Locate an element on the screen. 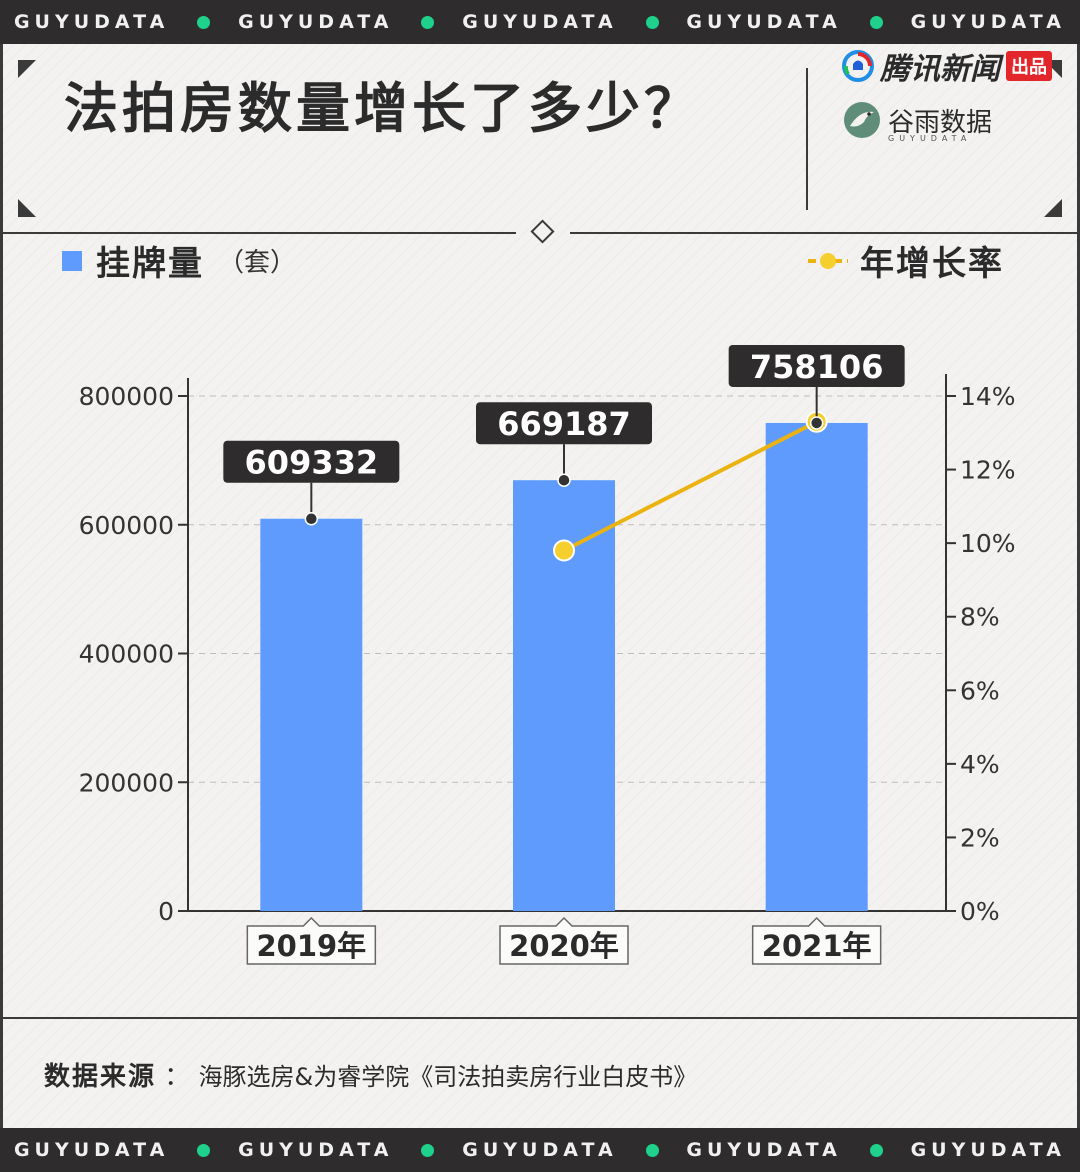 The height and width of the screenshot is (1172, 1080). bar-legend-unit: （套） is located at coordinates (257, 263).